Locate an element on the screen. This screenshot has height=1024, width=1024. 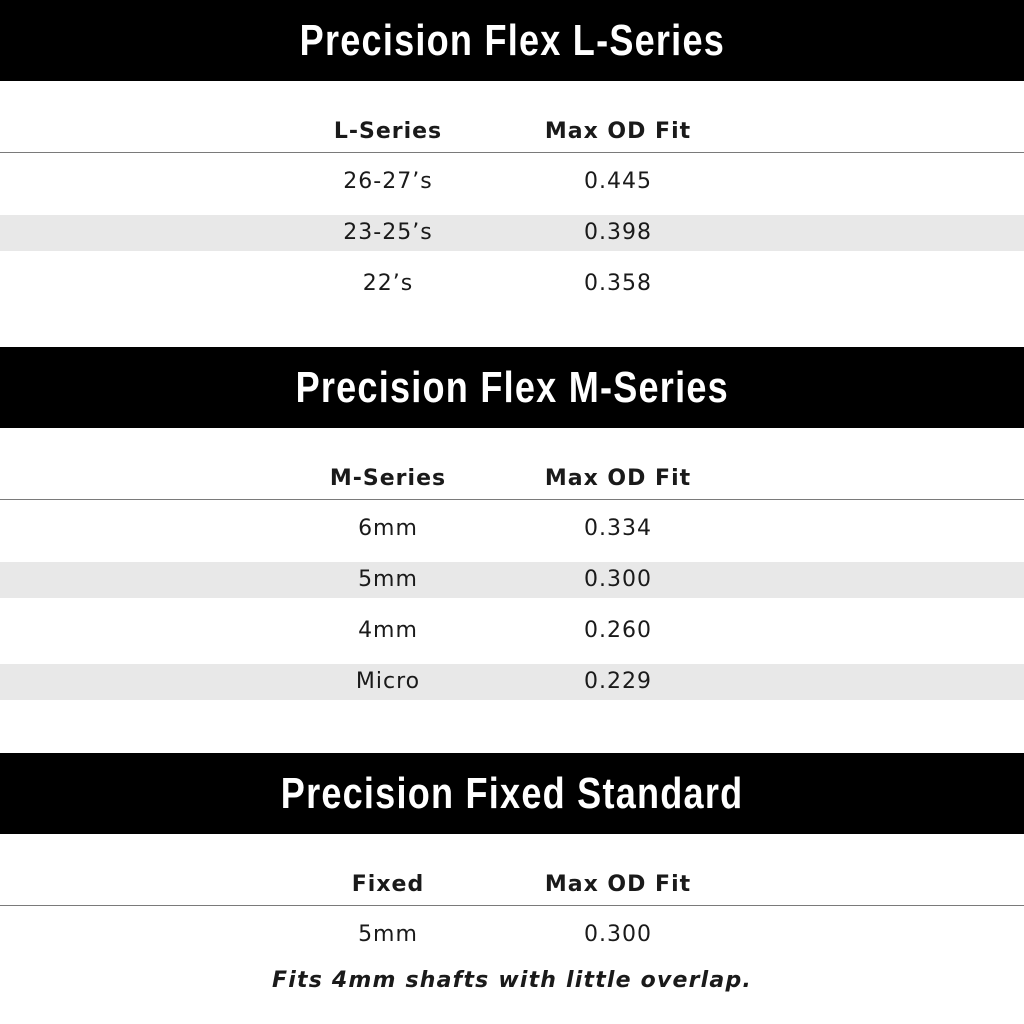
section-title: Precision Flex M-Series is located at coordinates (512, 387).